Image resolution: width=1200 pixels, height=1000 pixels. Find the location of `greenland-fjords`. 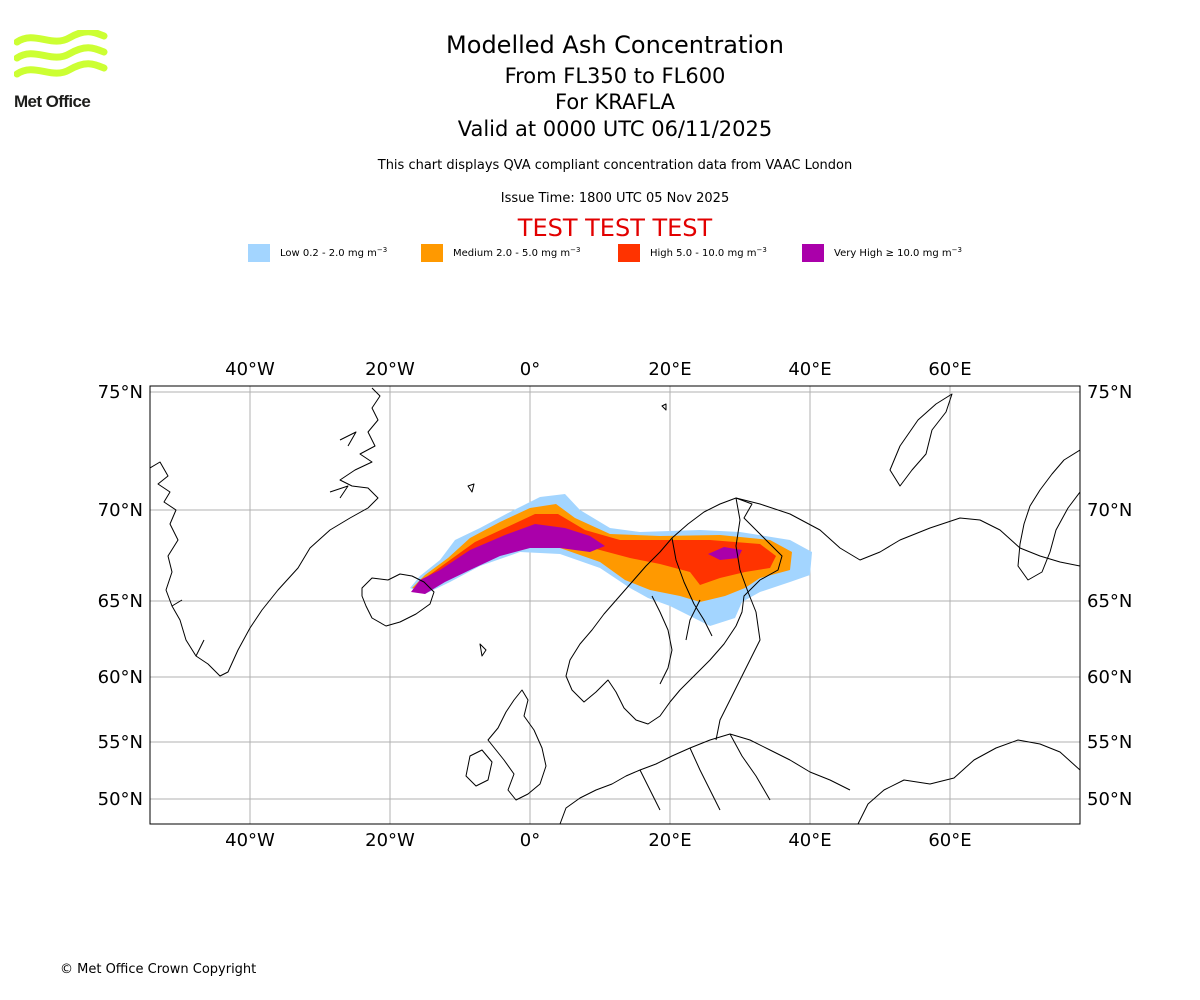

greenland-fjords is located at coordinates (264, 544).